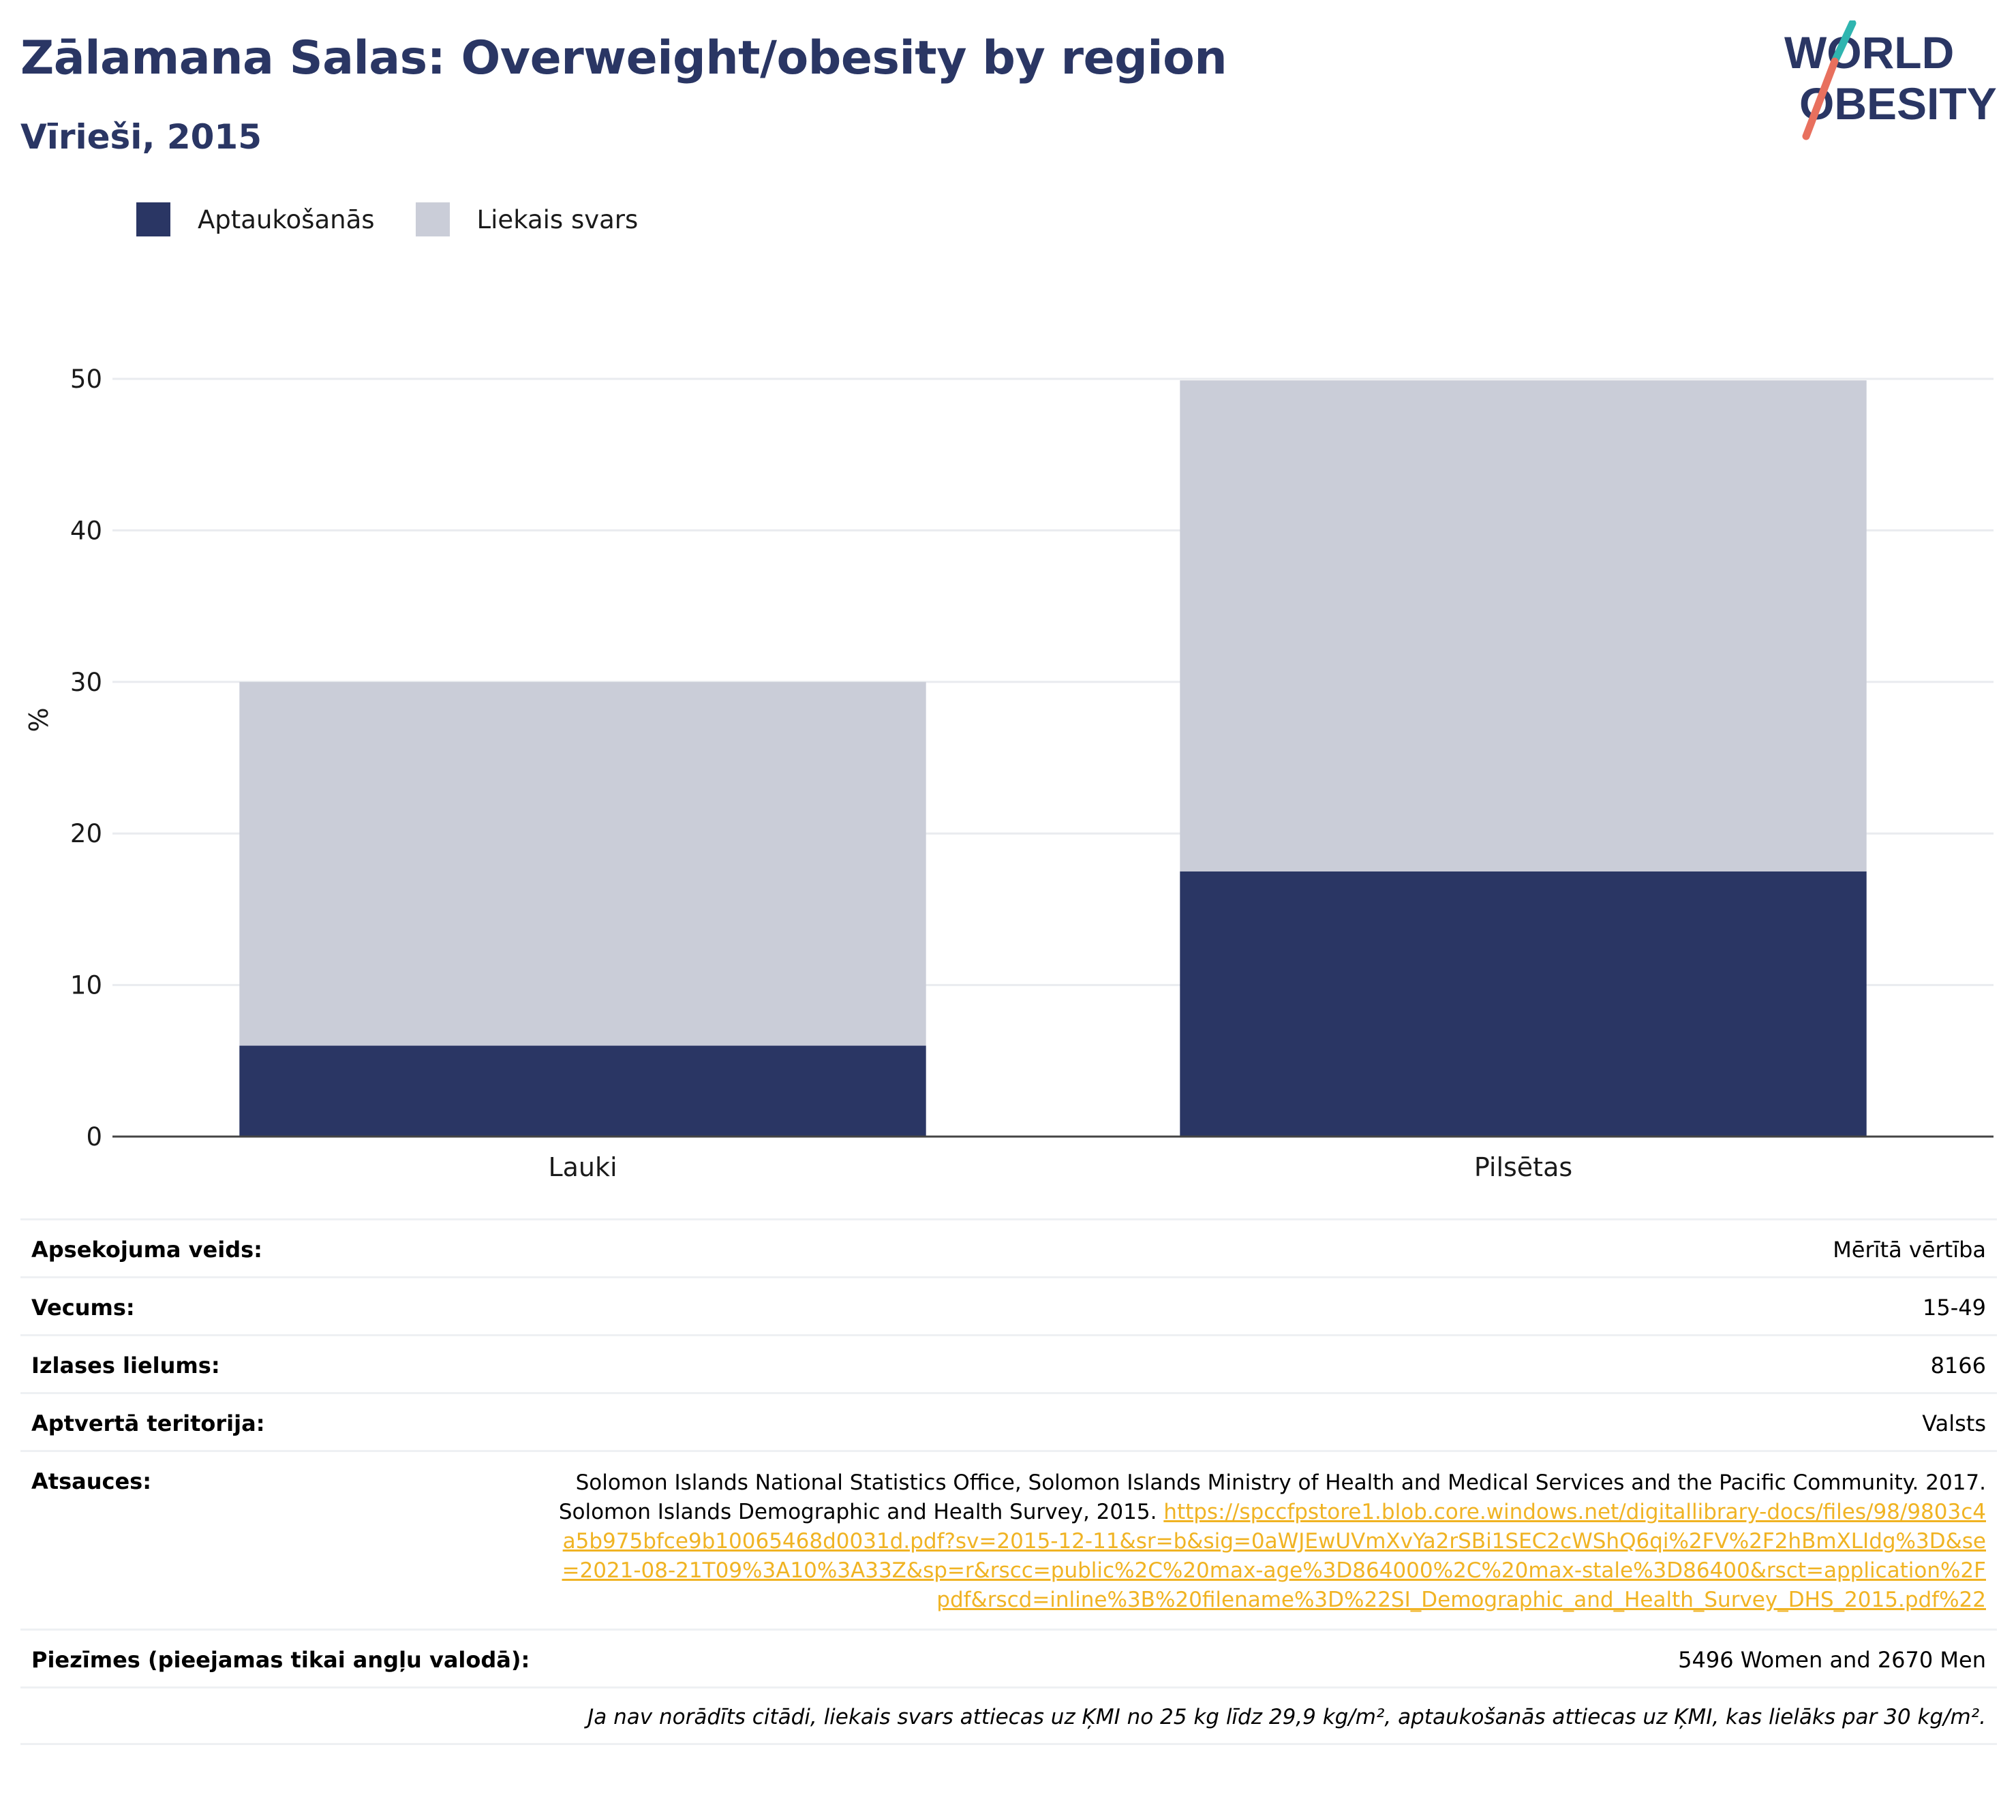  Describe the element at coordinates (39, 719) in the screenshot. I see `y-axis-title: %` at that location.